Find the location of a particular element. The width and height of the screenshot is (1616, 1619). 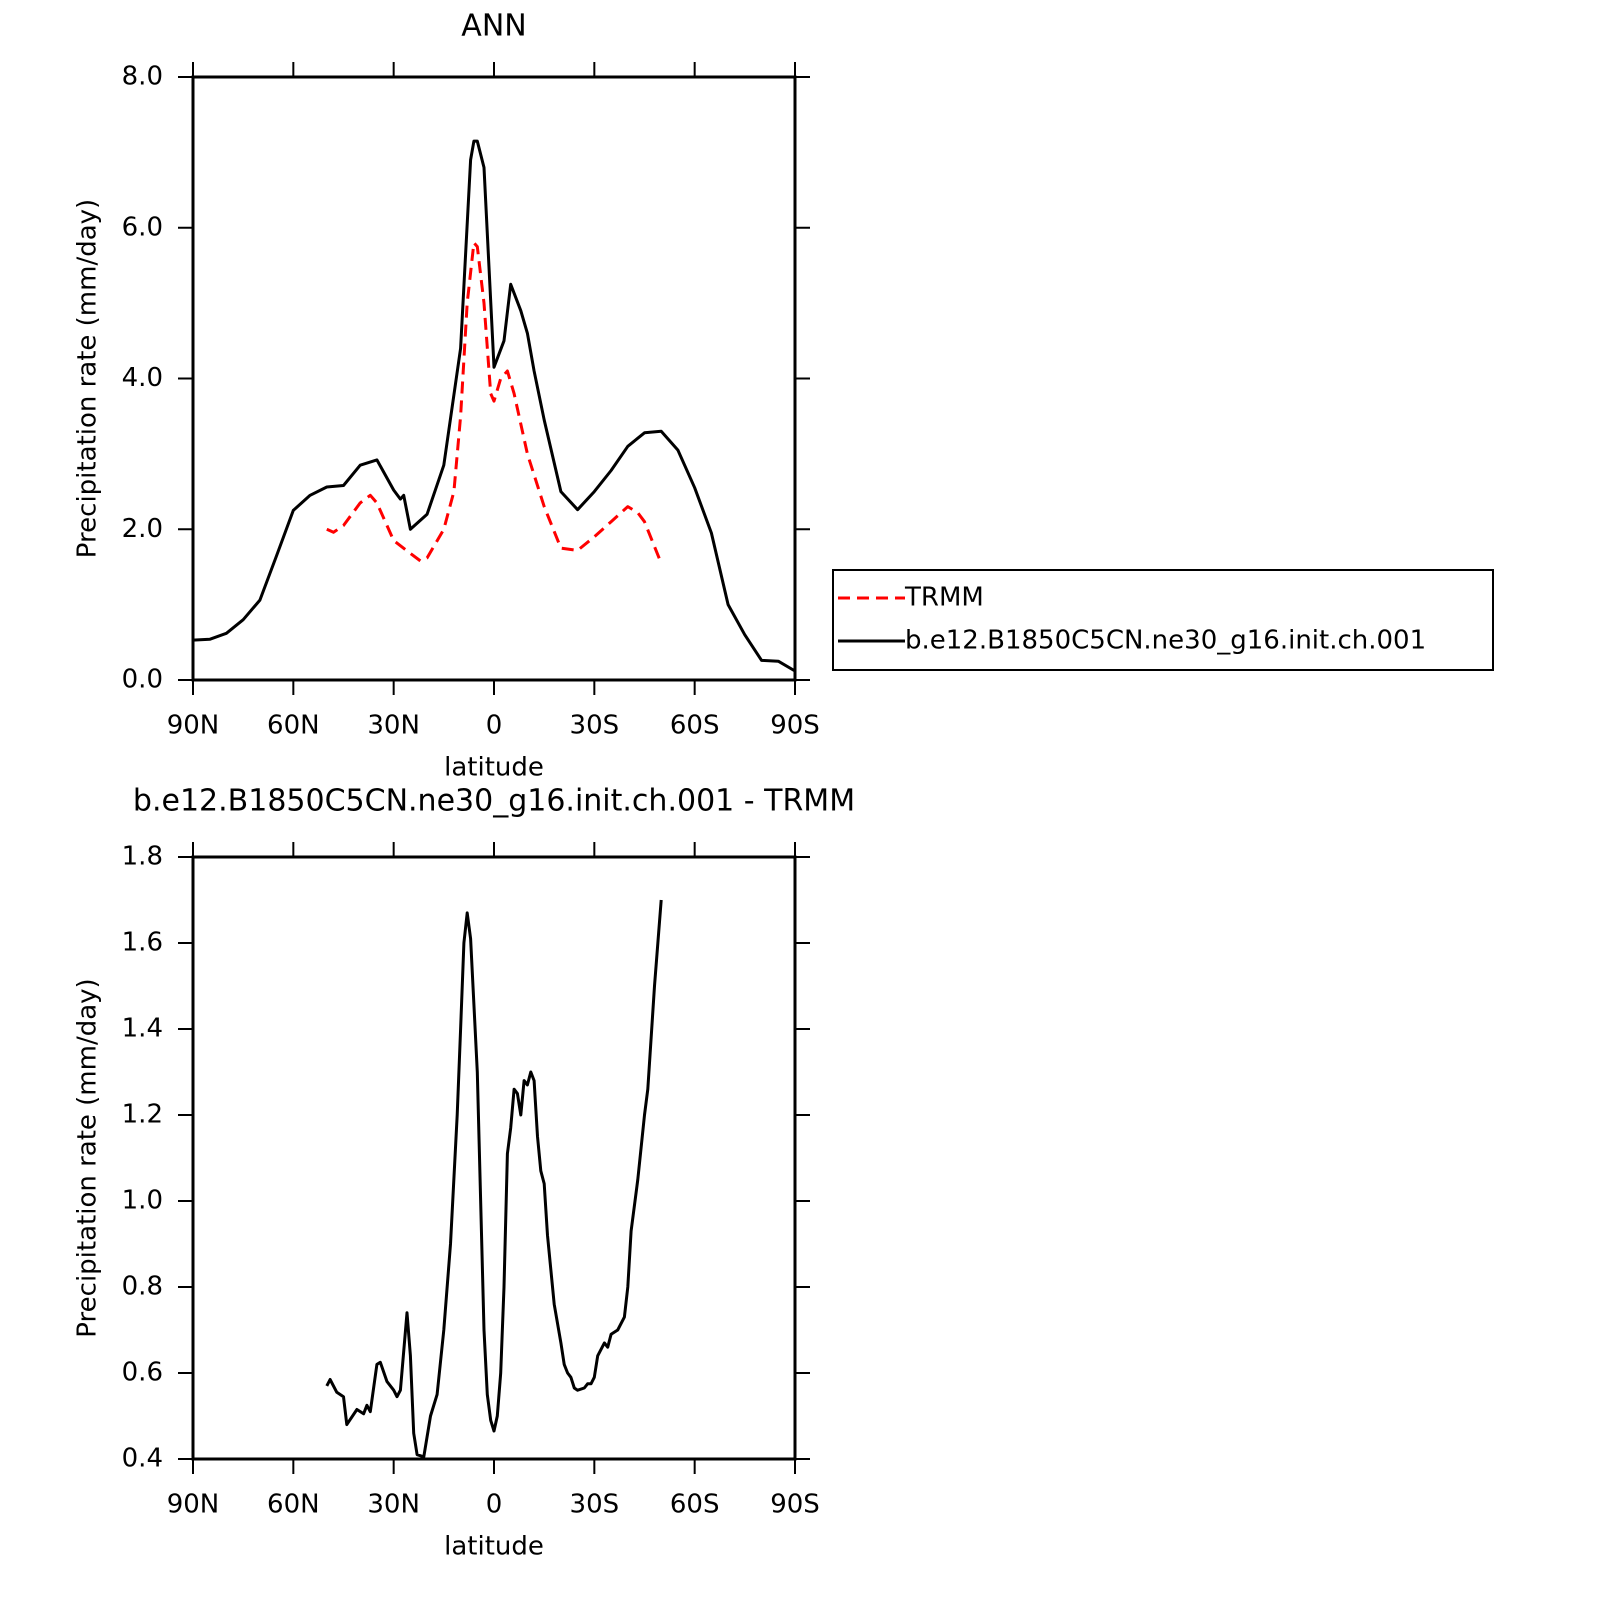

y-tick-label: 1.2 is located at coordinates (142, 1115).